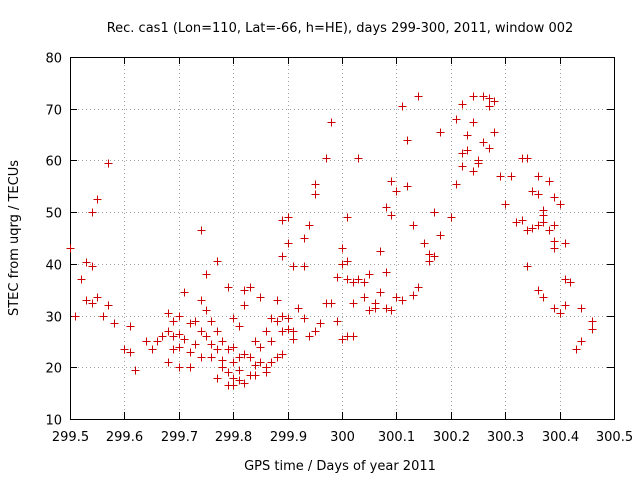 Image resolution: width=640 pixels, height=480 pixels. Describe the element at coordinates (53, 318) in the screenshot. I see `y-tick-label: 30` at that location.